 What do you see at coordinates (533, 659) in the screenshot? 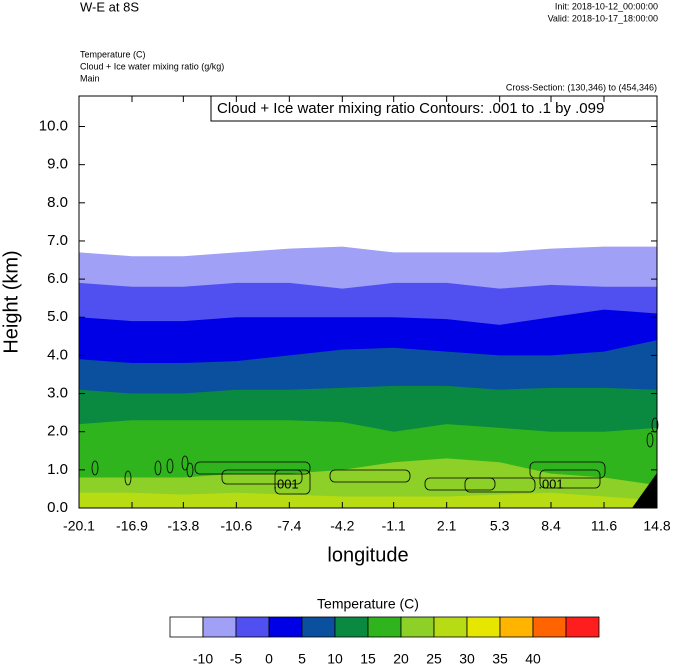
I see `colorbar-label: 40` at bounding box center [533, 659].